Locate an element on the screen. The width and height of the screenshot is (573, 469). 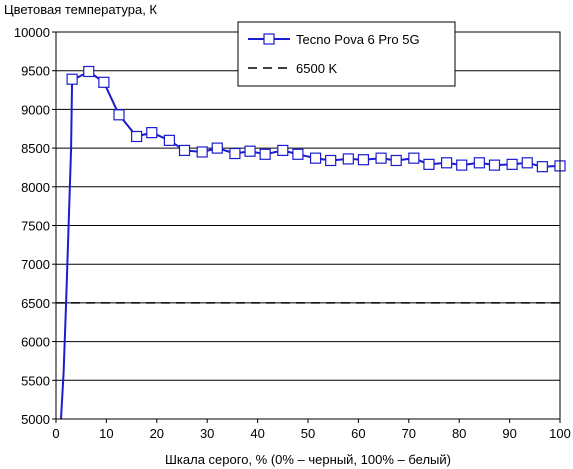
y-tick-label: 9500 is located at coordinates (35, 71).